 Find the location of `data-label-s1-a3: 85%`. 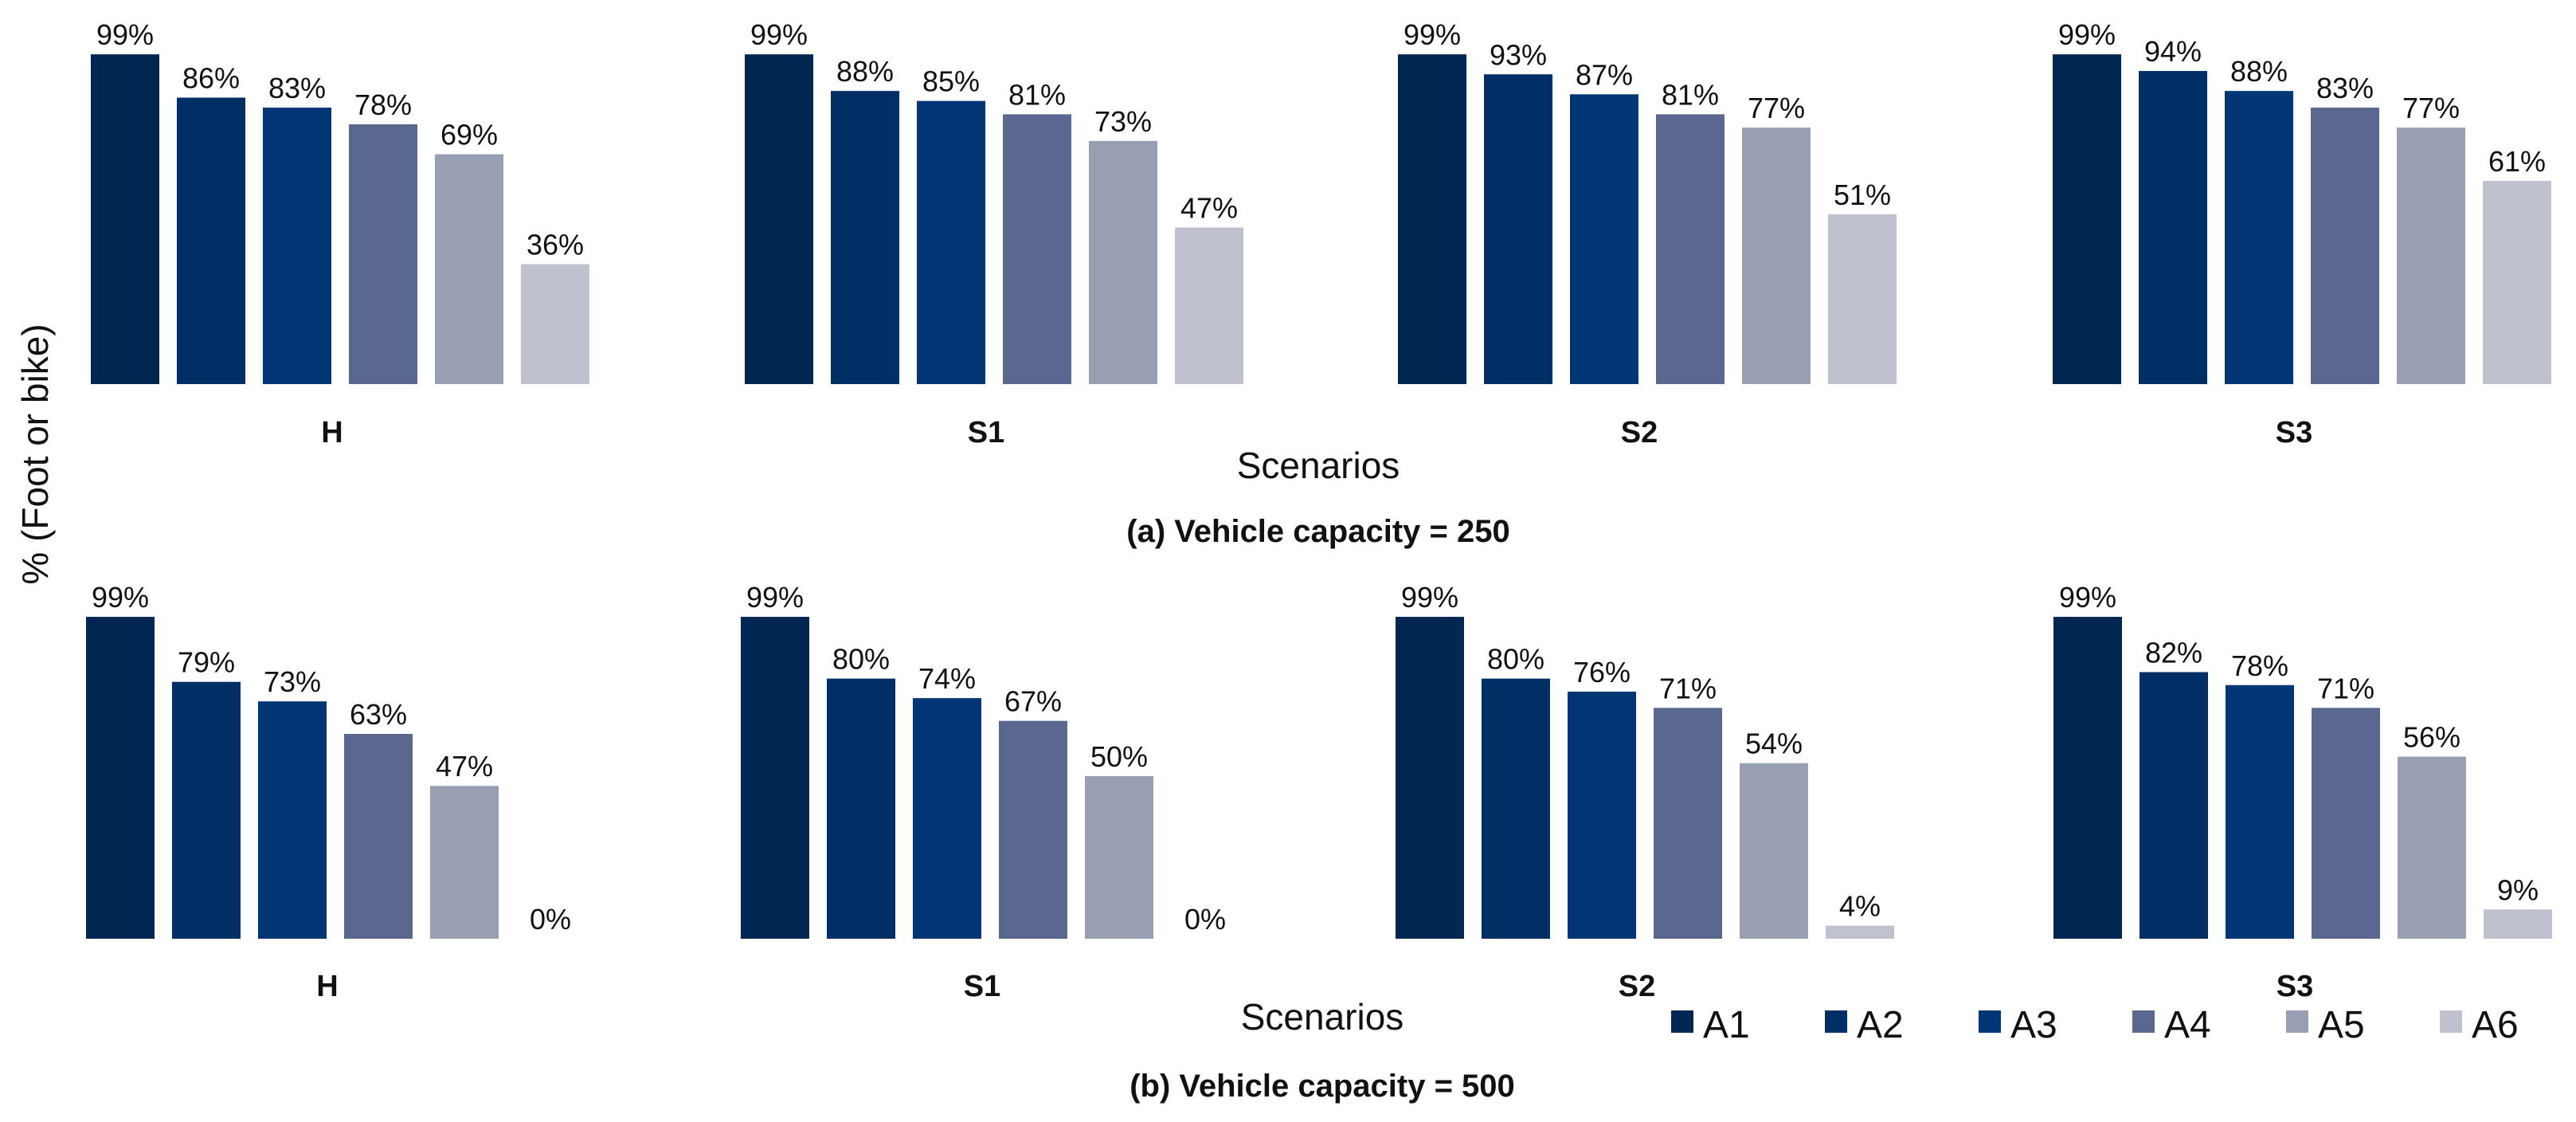

data-label-s1-a3: 85% is located at coordinates (951, 81).